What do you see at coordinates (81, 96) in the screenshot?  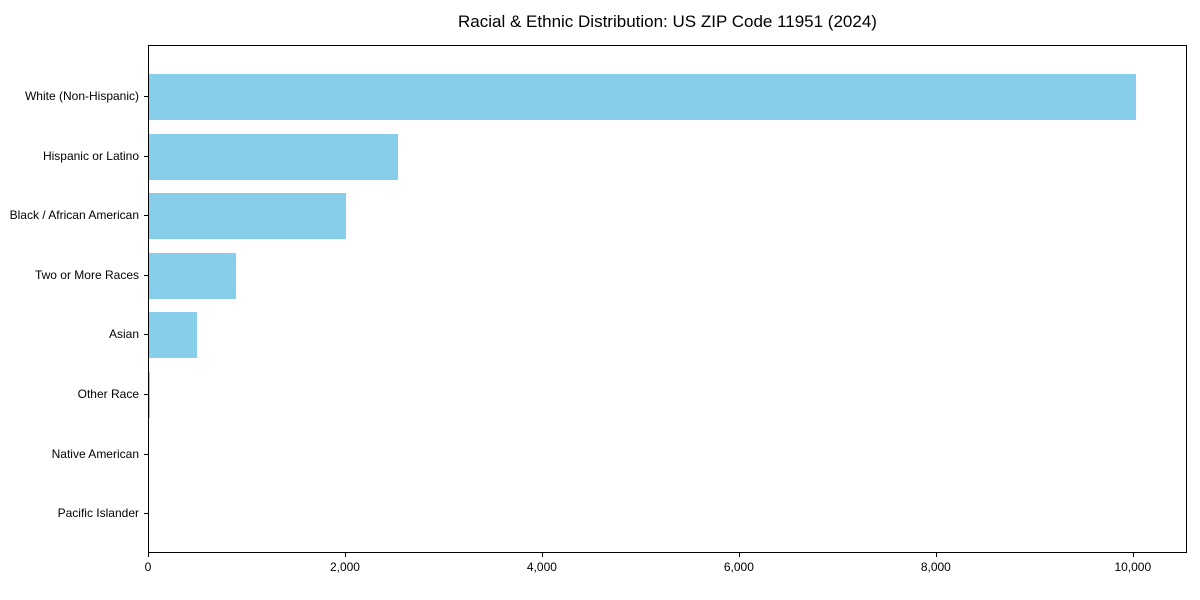 I see `y-tick-label-white-non-hispanic: White (Non-Hispanic)` at bounding box center [81, 96].